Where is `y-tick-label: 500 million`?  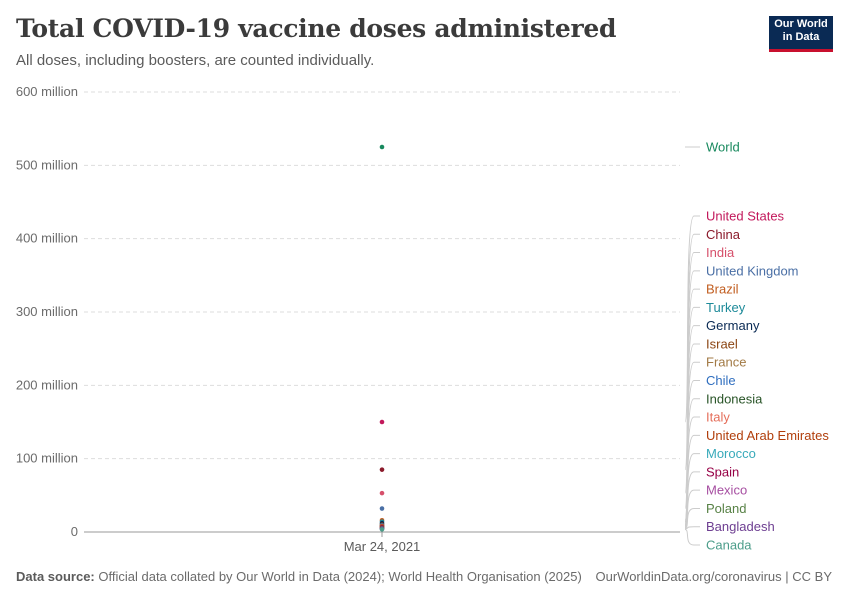
y-tick-label: 500 million is located at coordinates (47, 164).